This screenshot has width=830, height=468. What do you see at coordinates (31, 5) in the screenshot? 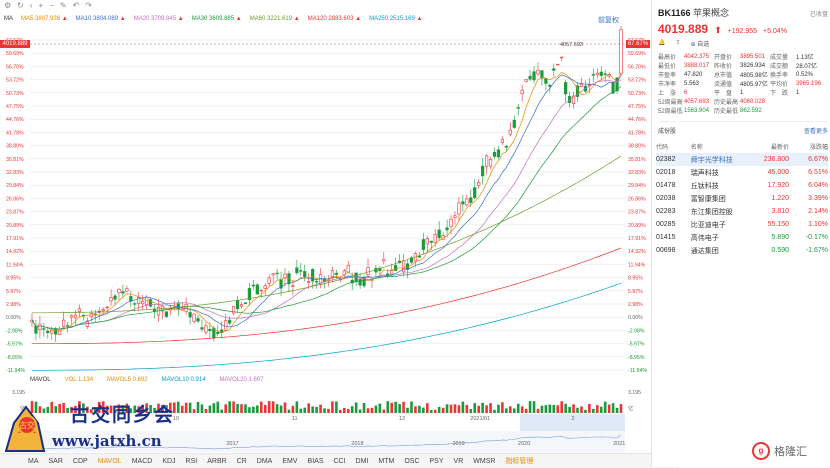
I see `back-icon: ‹` at bounding box center [31, 5].